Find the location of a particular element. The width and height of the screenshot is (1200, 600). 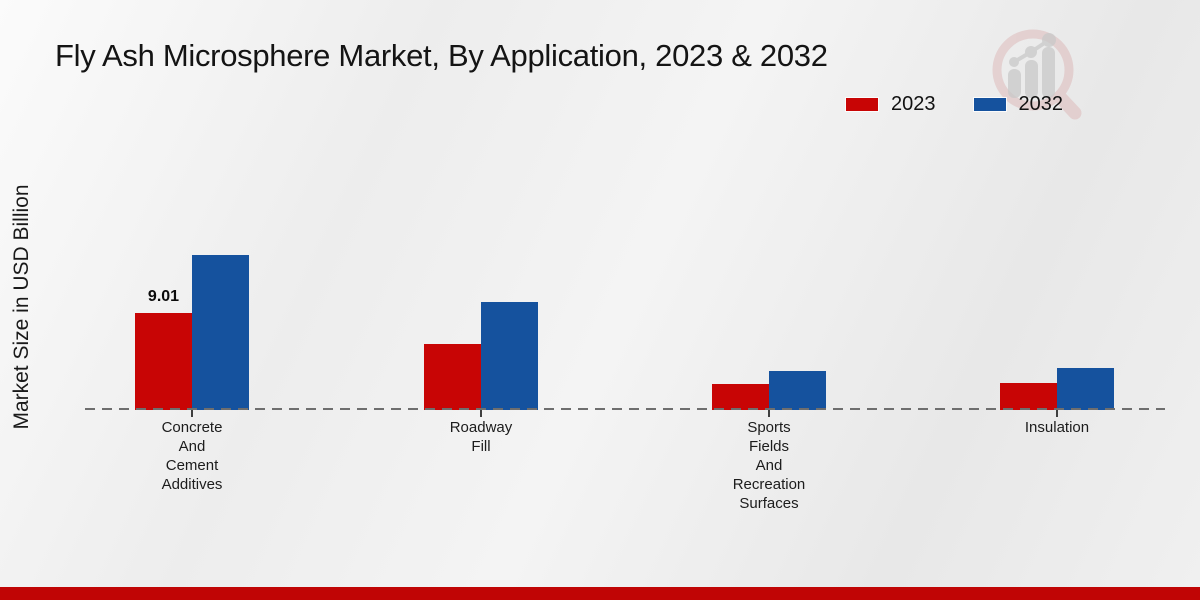

legend-swatch-2032 is located at coordinates (989, 104).